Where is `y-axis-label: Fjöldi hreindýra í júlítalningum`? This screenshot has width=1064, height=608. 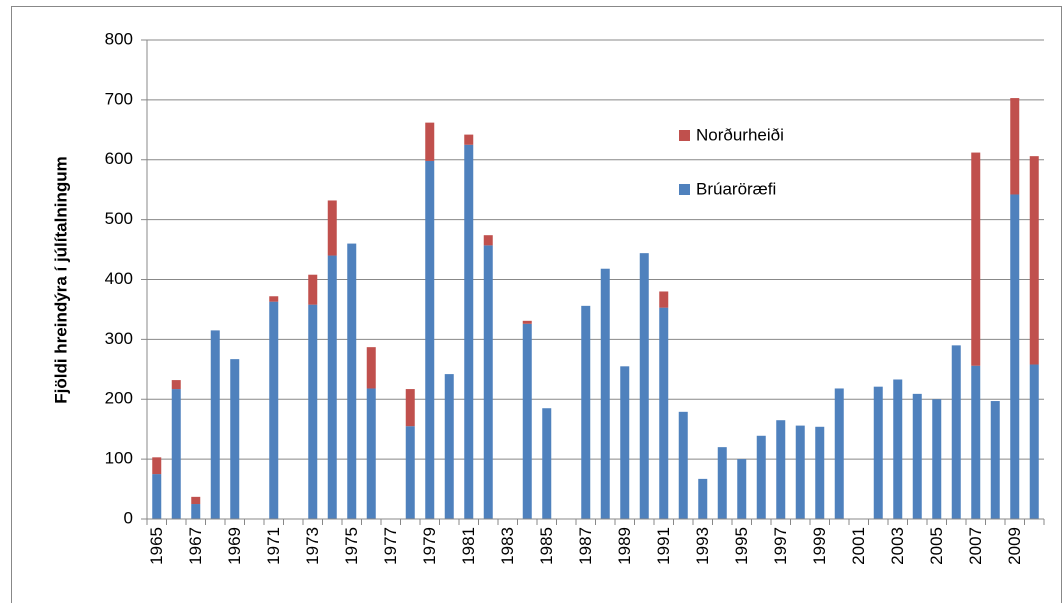 y-axis-label: Fjöldi hreindýra í júlítalningum is located at coordinates (60, 279).